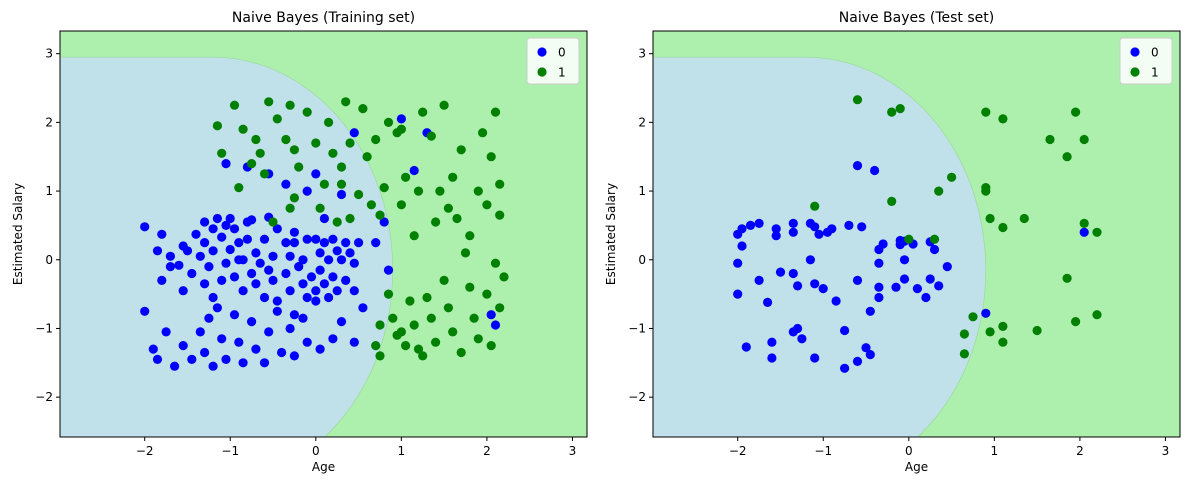  I want to click on legend-label: 1, so click(1155, 73).